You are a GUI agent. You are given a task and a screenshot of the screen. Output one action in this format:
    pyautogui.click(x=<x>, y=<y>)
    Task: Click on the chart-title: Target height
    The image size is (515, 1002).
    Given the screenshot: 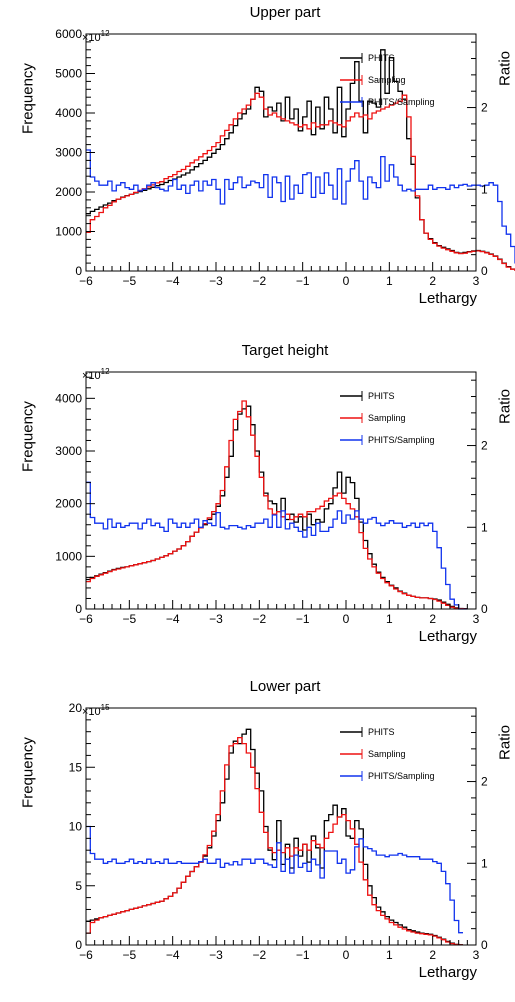 What is the action you would take?
    pyautogui.click(x=285, y=350)
    